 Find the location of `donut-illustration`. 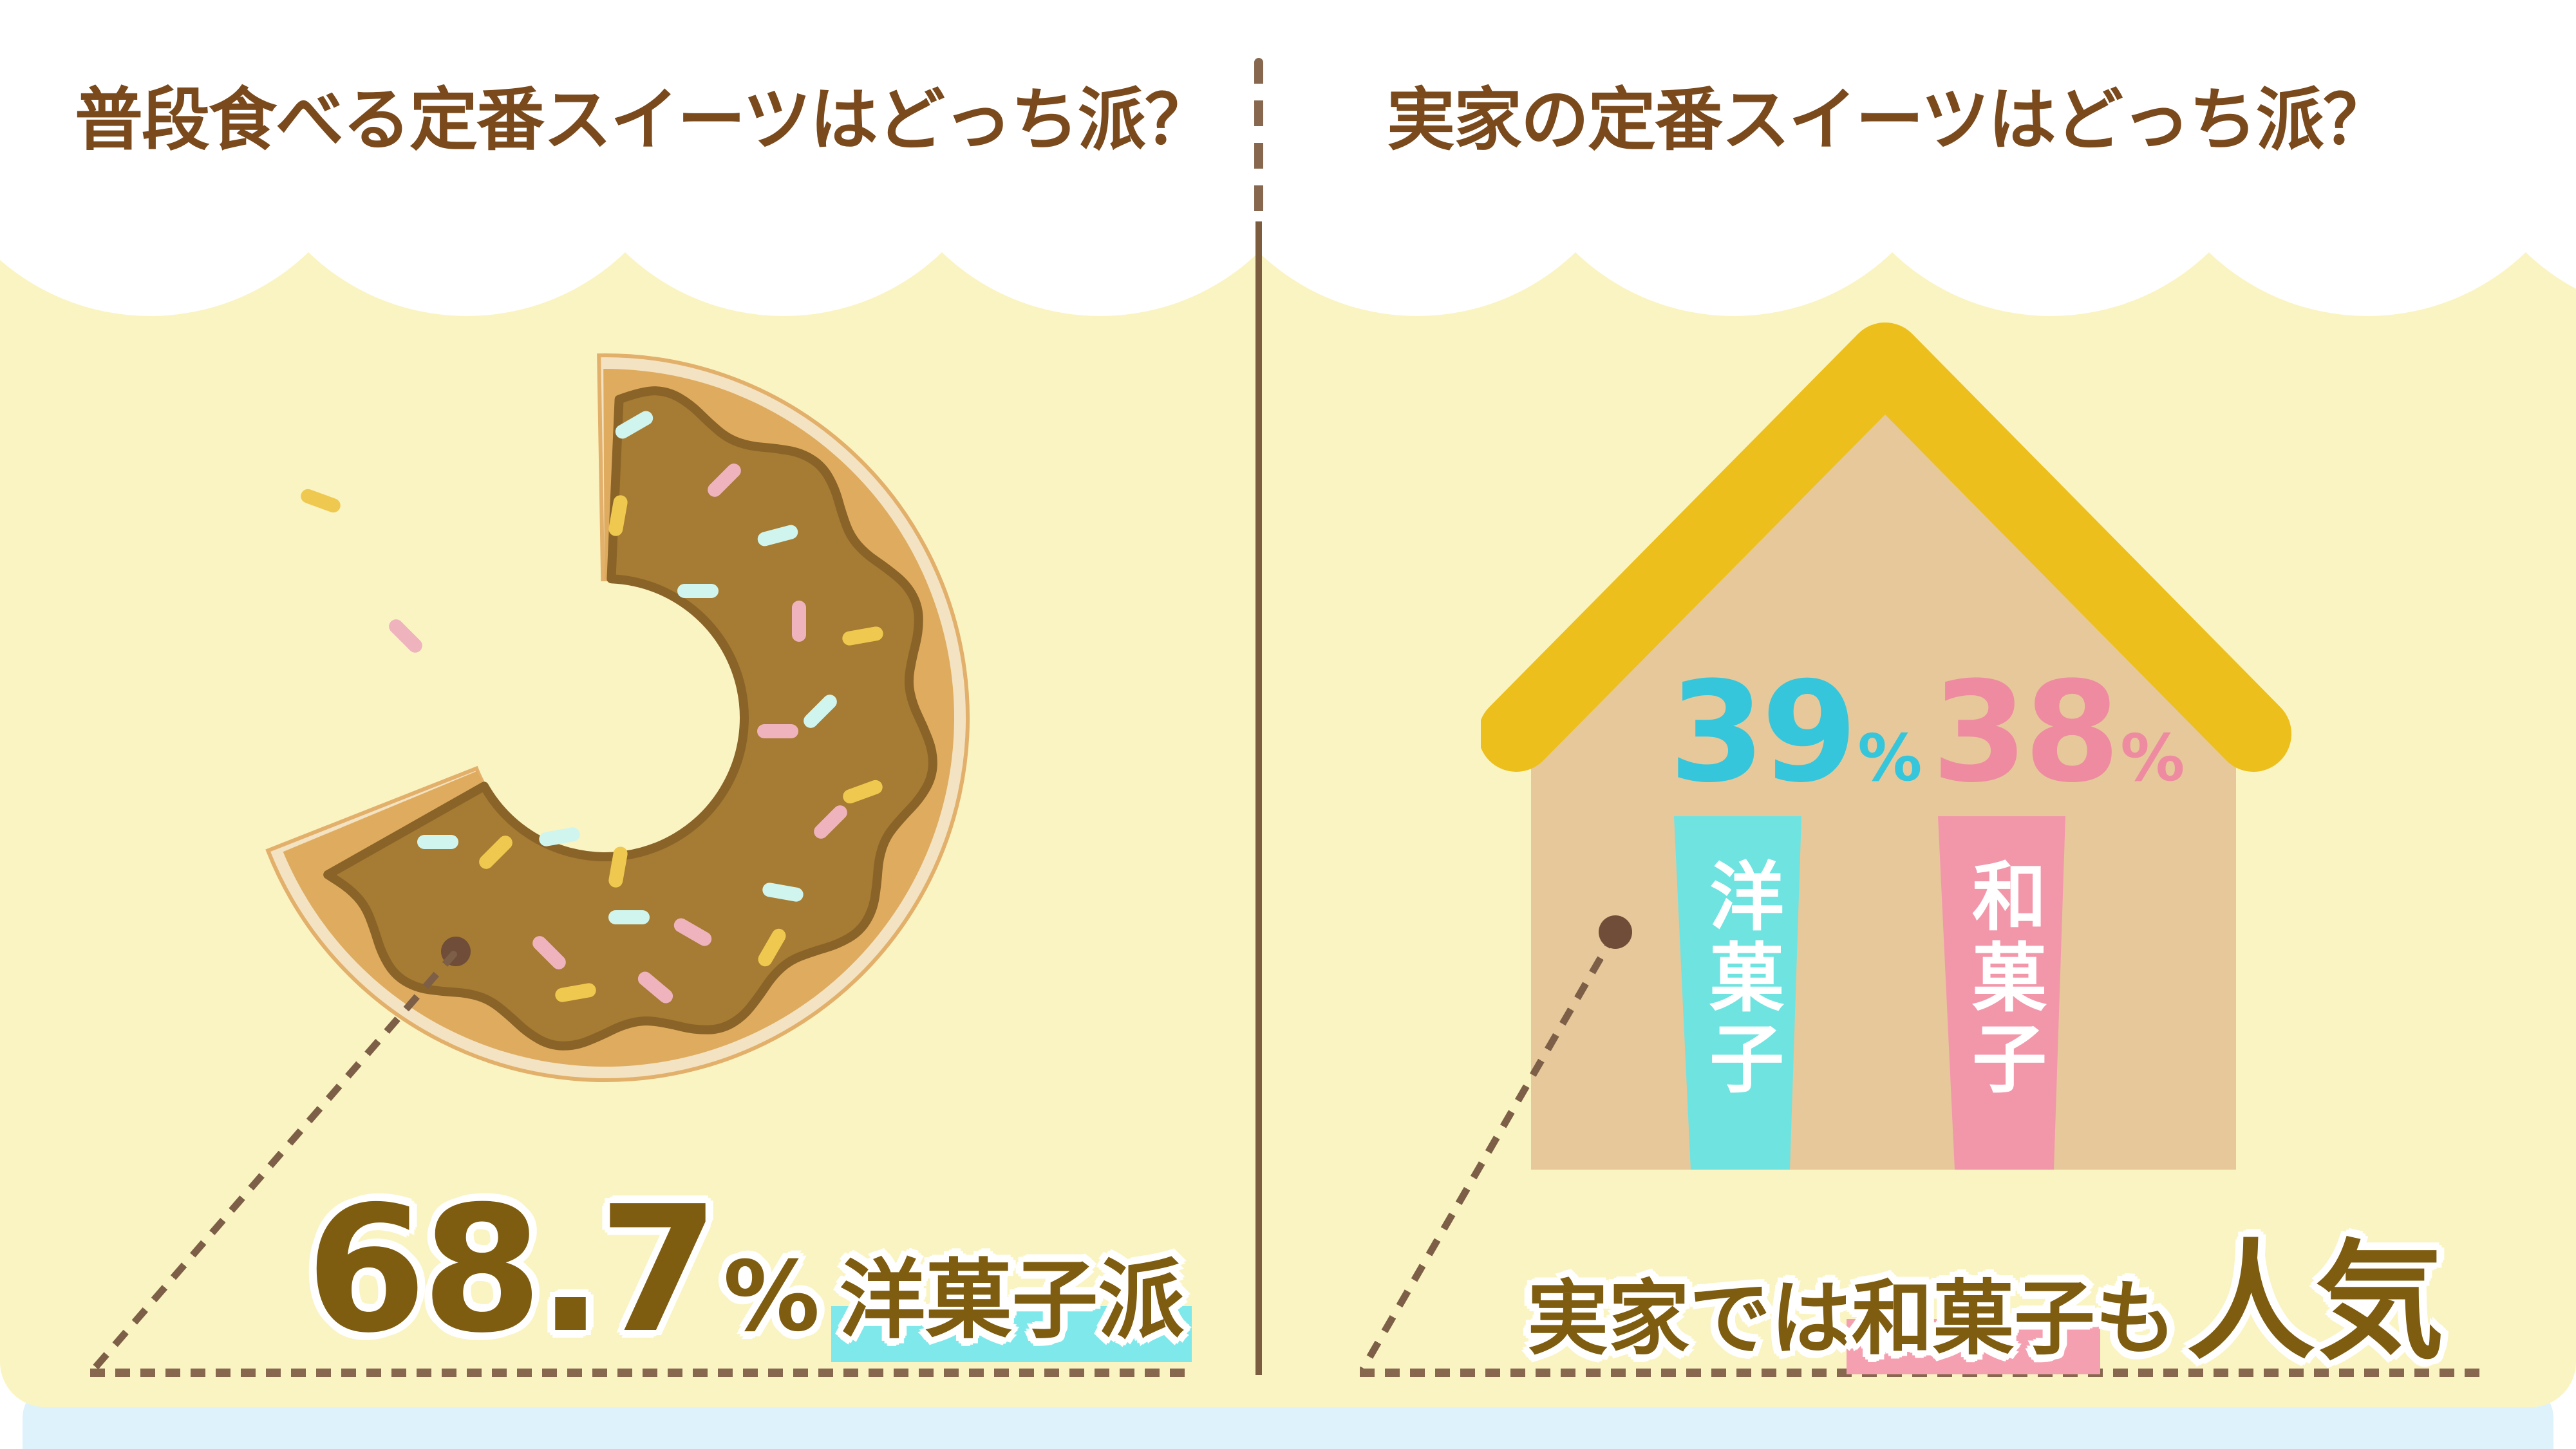

donut-illustration is located at coordinates (617, 717).